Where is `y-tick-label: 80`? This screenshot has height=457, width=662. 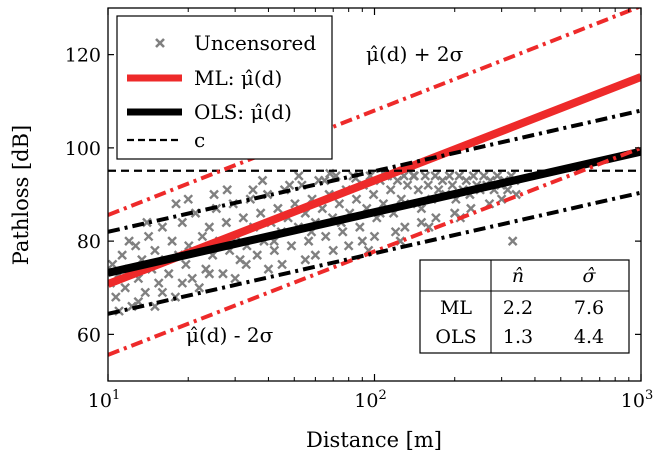 y-tick-label: 80 is located at coordinates (89, 242).